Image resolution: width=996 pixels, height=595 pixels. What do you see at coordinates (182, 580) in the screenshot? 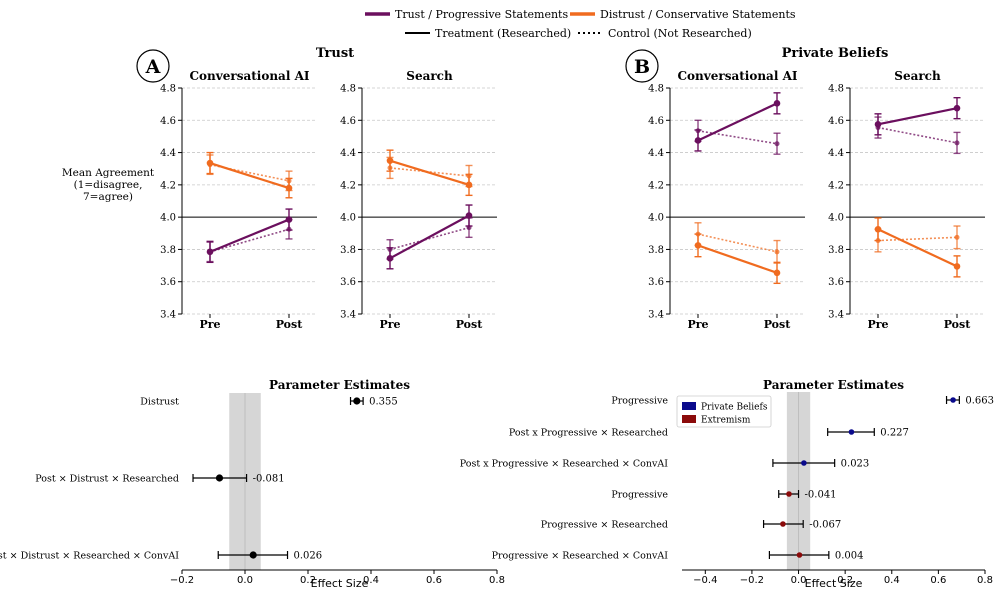
I see `x-tick-label: −0.2` at bounding box center [182, 580].